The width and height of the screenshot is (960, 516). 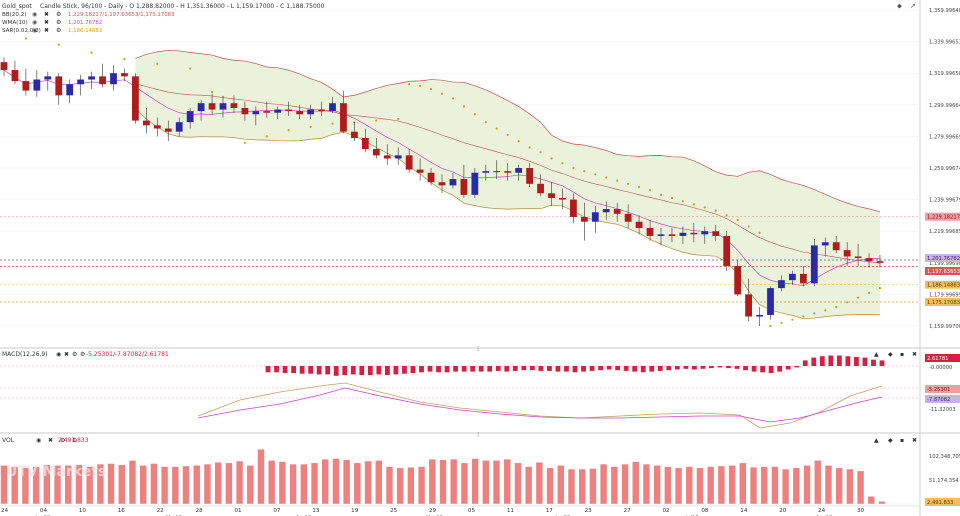 What do you see at coordinates (913, 6) in the screenshot?
I see `arrow-icon: ↗` at bounding box center [913, 6].